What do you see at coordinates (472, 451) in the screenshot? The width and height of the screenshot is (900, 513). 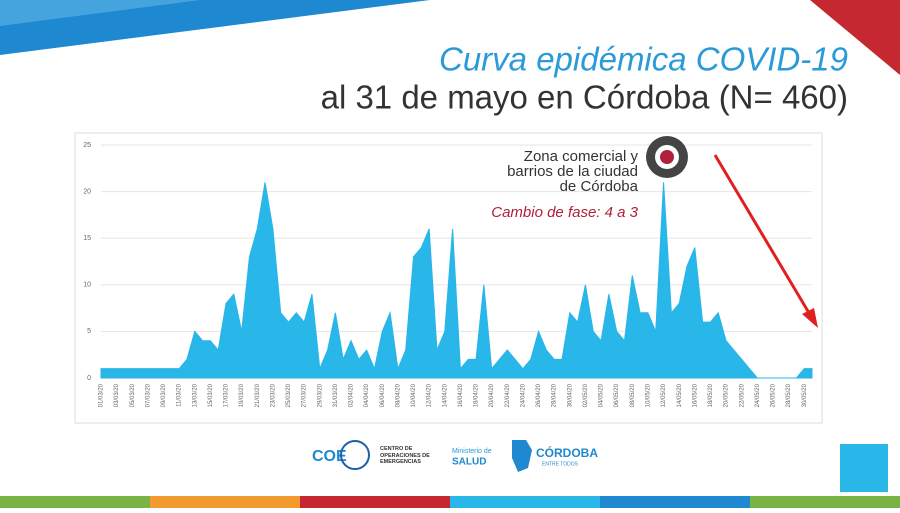 I see `logo-text: Ministerio de` at bounding box center [472, 451].